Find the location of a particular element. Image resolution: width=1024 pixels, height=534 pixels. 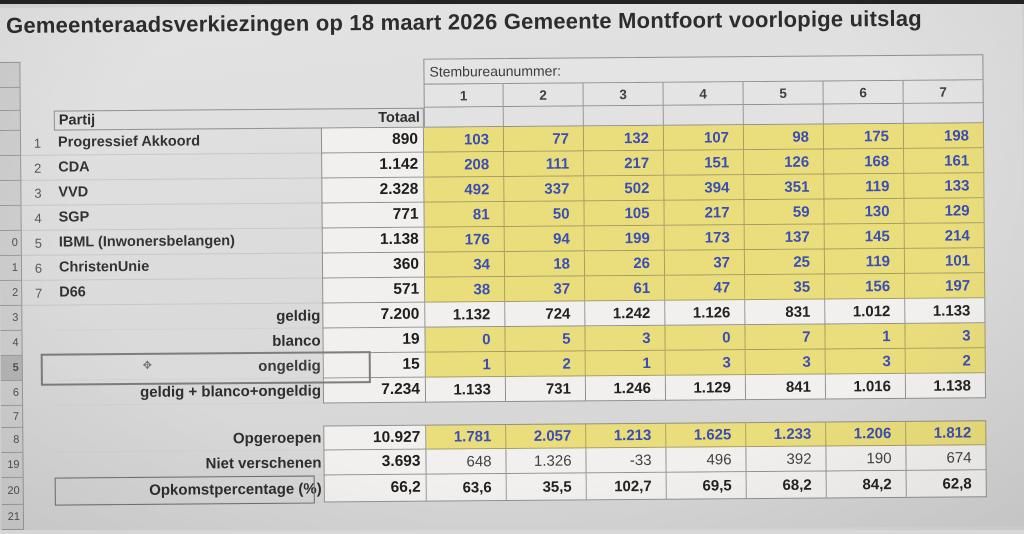

party-total-cell: 1.142 is located at coordinates (373, 165).